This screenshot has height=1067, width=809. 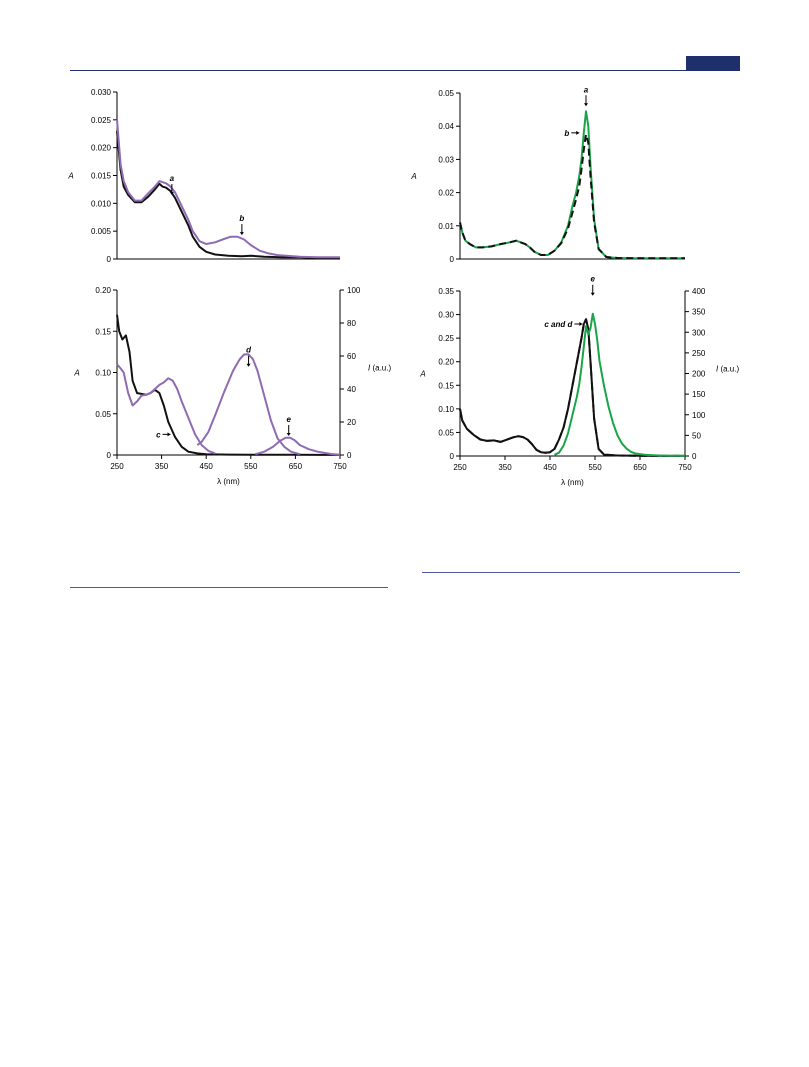 I want to click on page-header-rule, so click(x=405, y=70).